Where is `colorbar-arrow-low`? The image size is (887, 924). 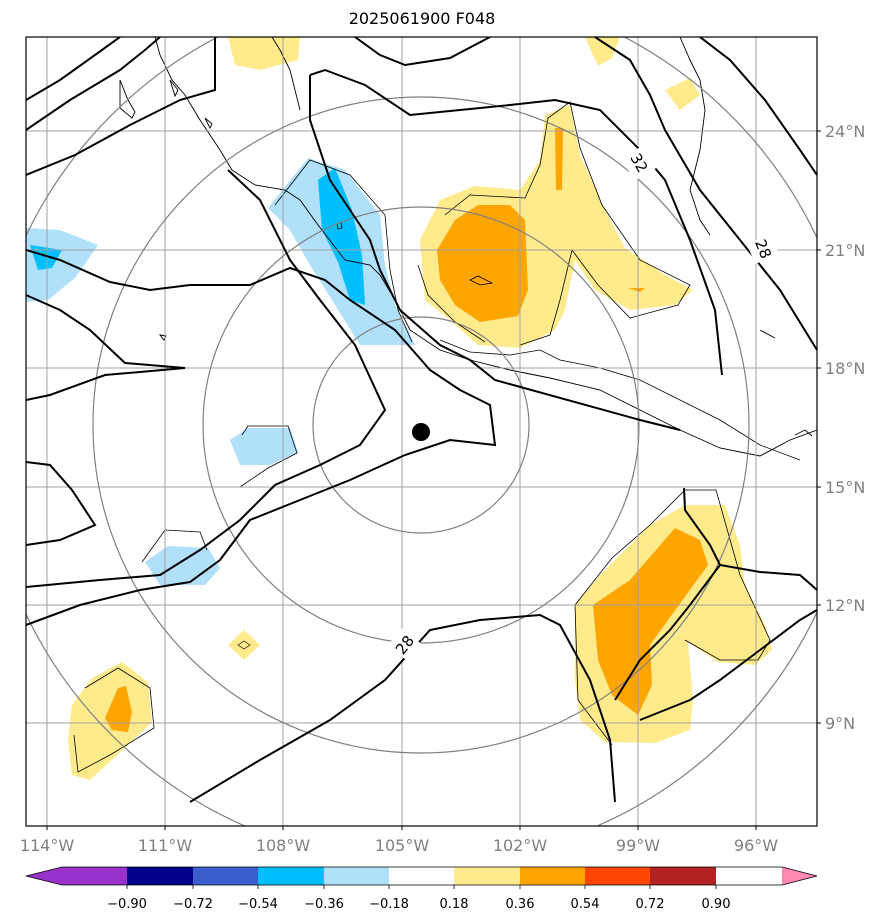 colorbar-arrow-low is located at coordinates (44, 876).